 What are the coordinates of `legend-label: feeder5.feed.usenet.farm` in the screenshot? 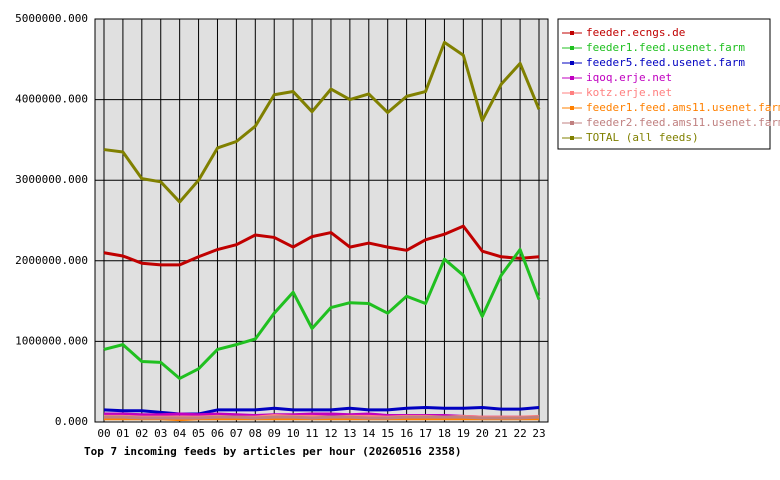 It's located at (665, 62).